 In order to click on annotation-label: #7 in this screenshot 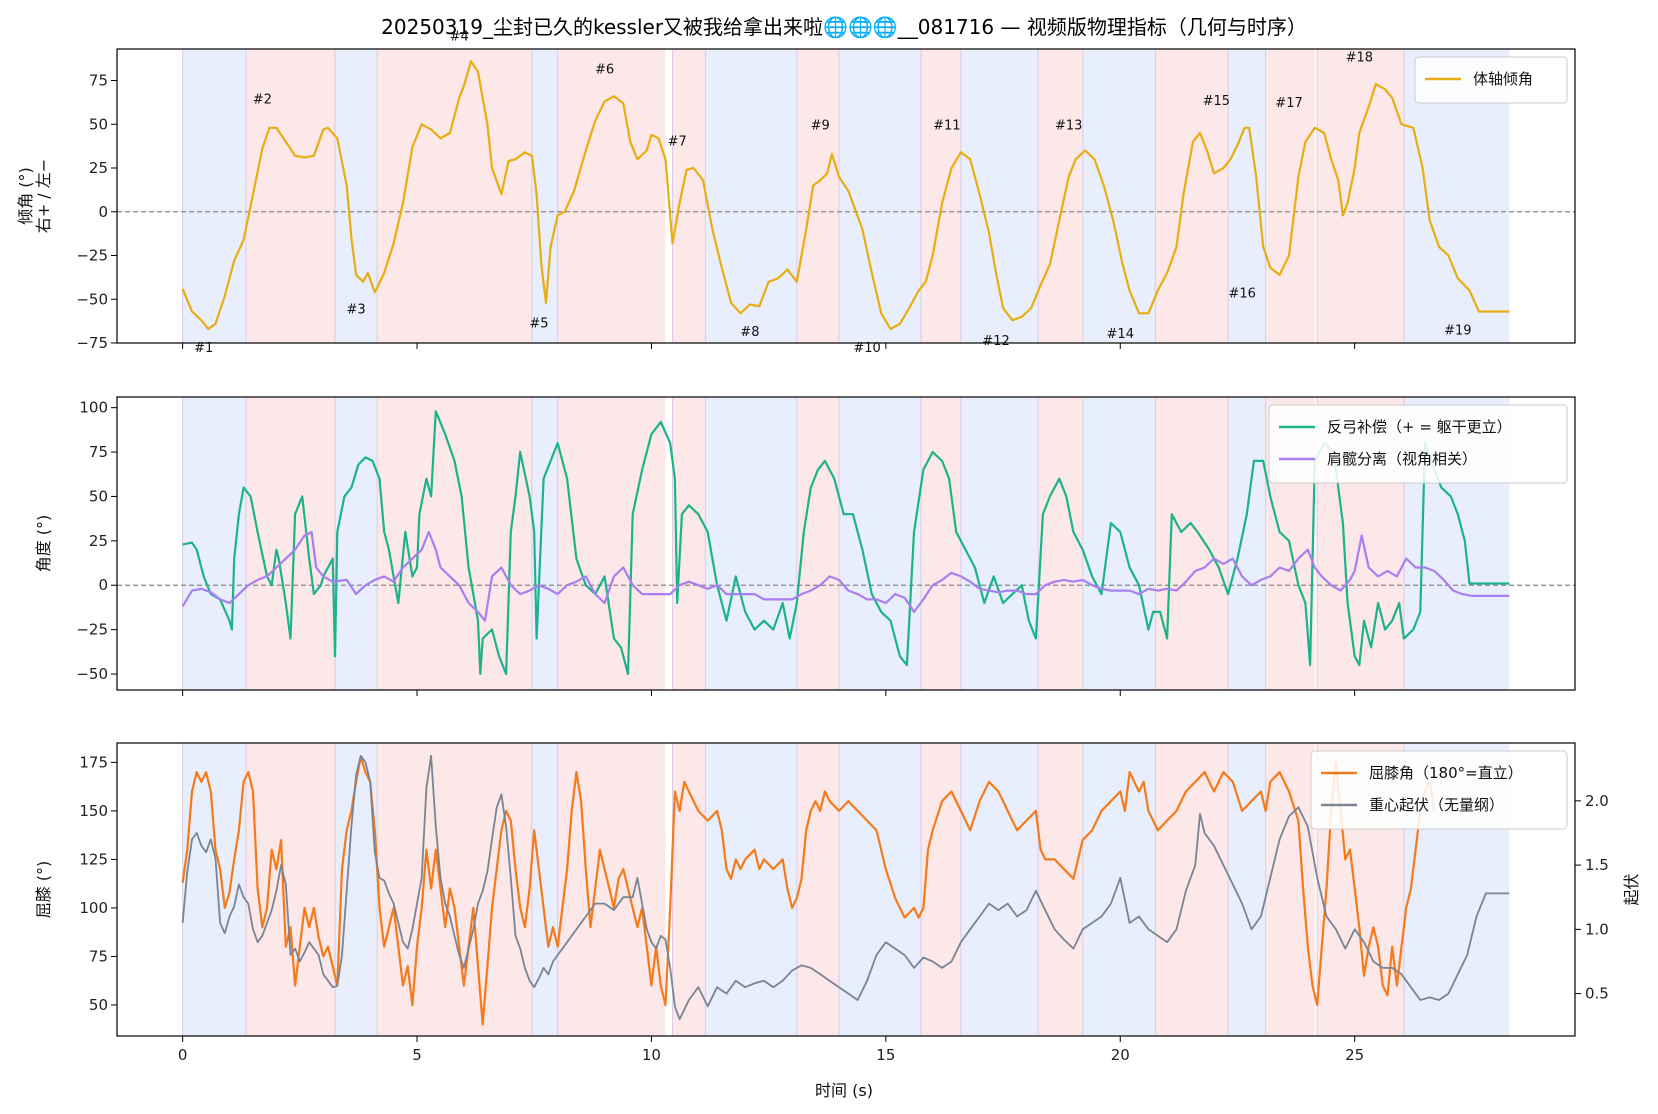, I will do `click(677, 141)`.